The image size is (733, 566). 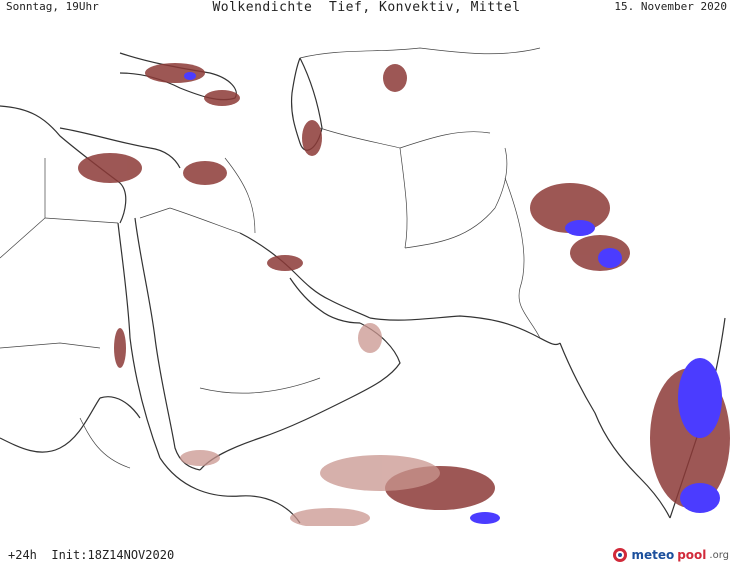 What do you see at coordinates (50, 345) in the screenshot?
I see `border-africa-sudan` at bounding box center [50, 345].